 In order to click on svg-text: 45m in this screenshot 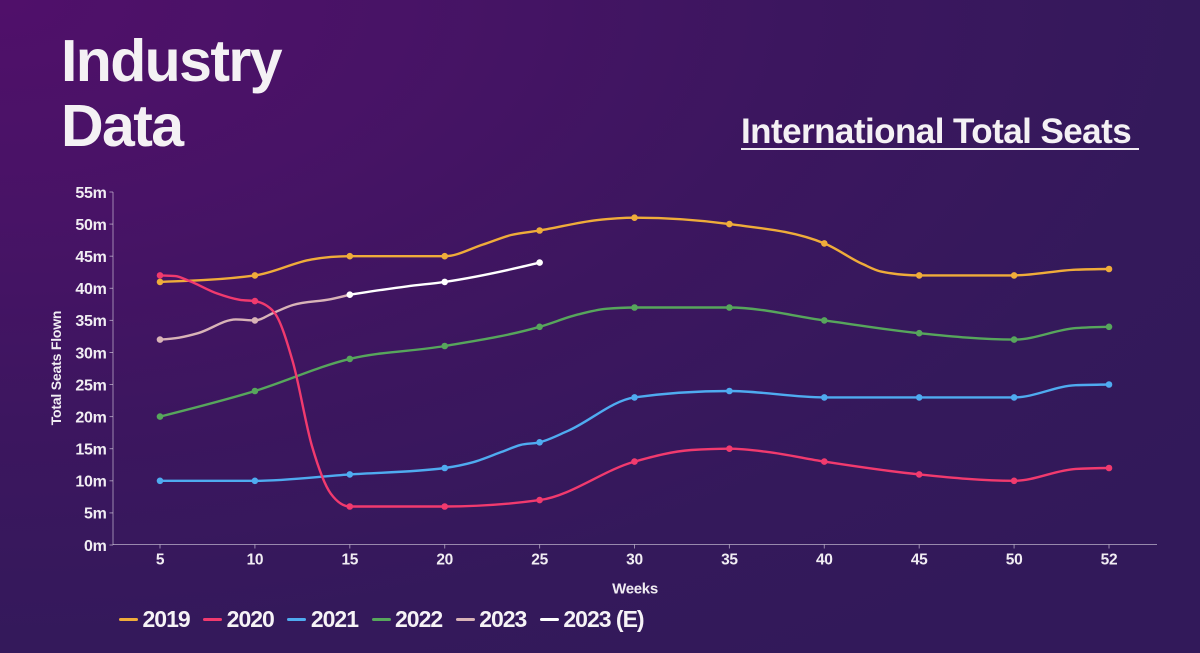, I will do `click(90, 257)`.